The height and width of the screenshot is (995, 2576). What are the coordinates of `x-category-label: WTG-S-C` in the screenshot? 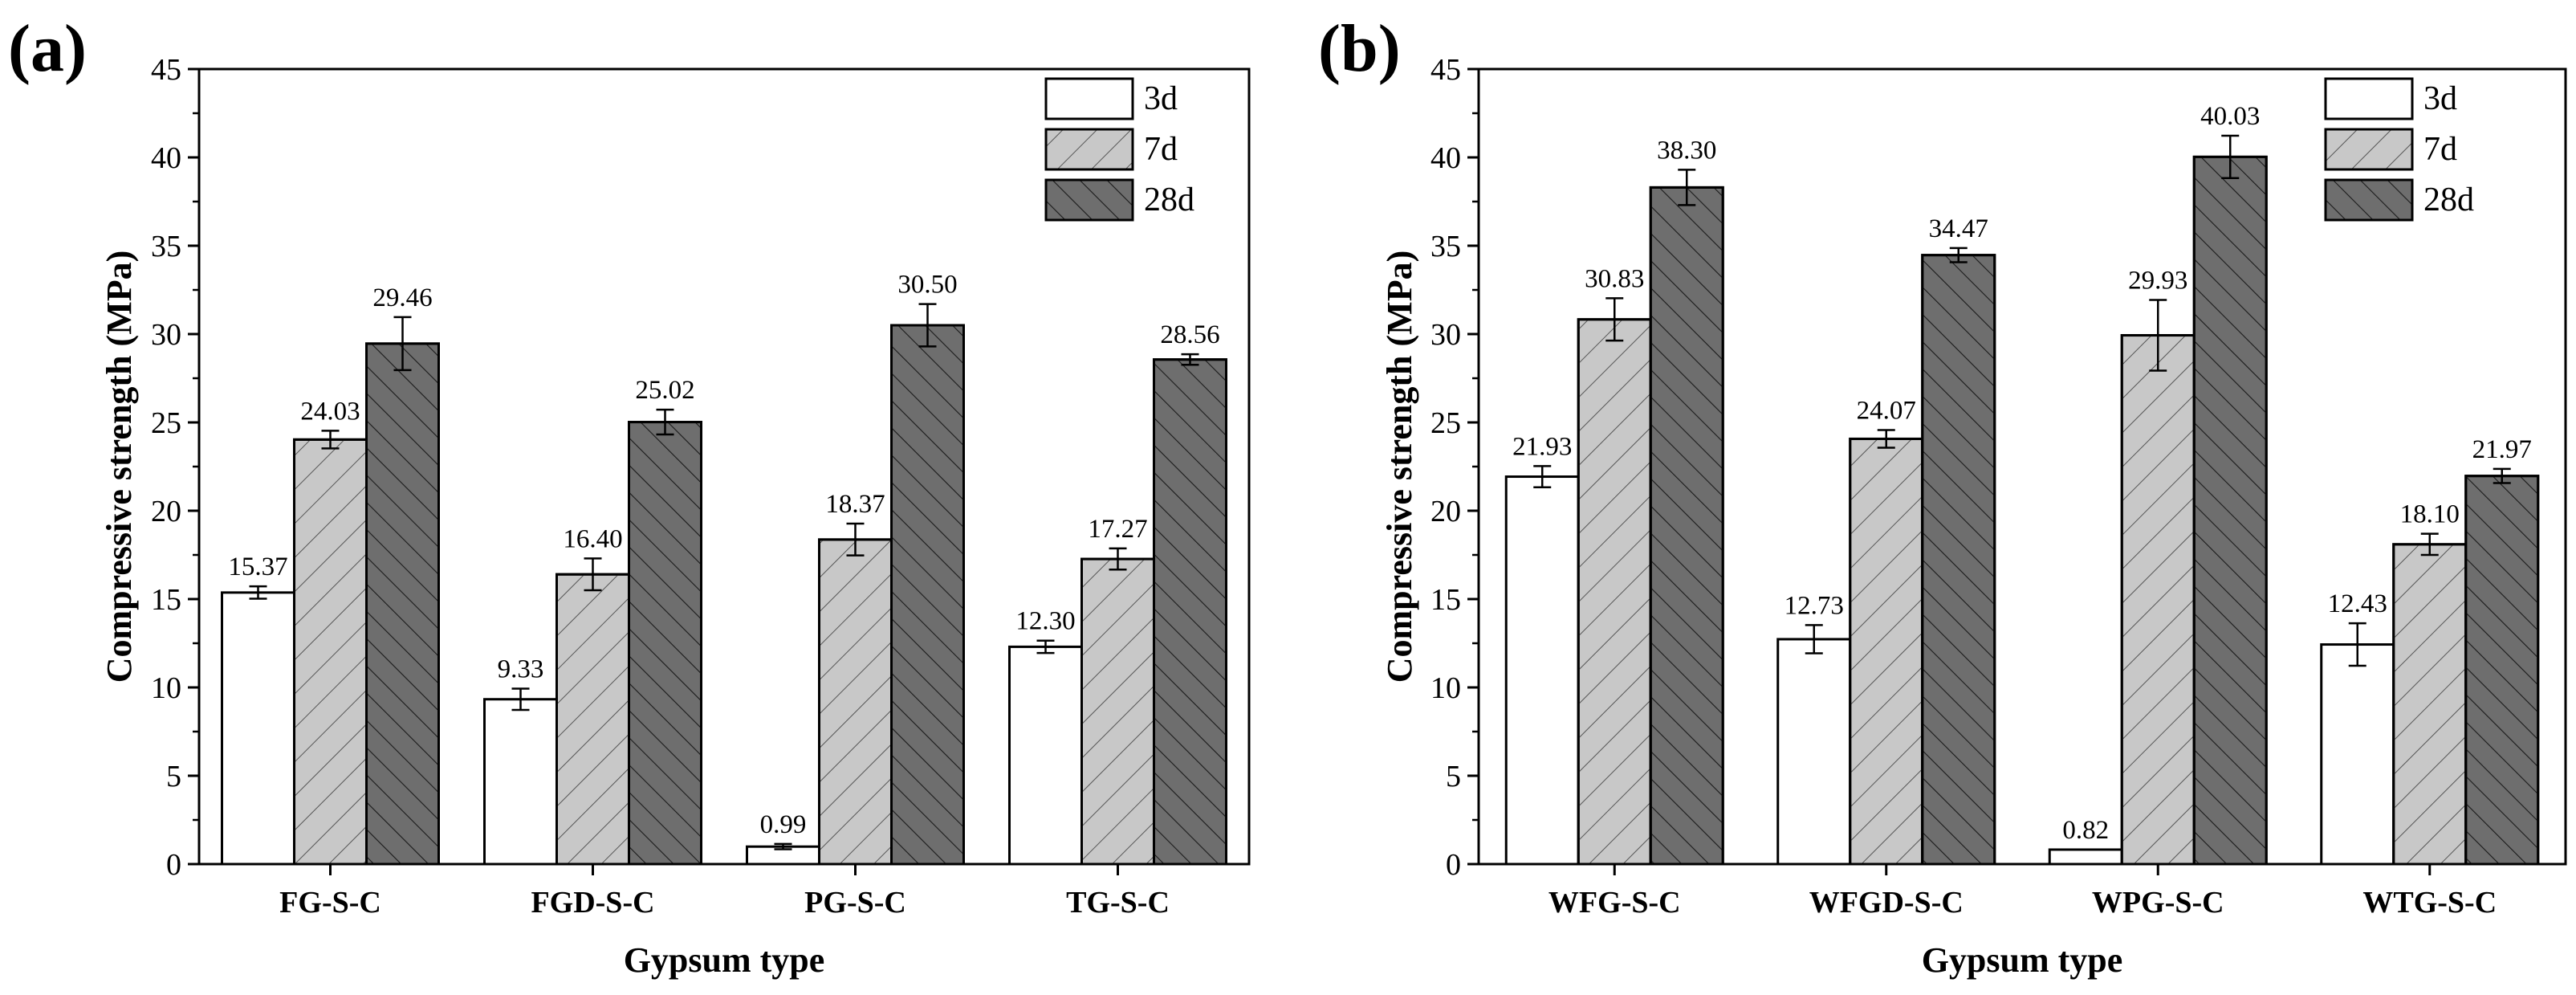 It's located at (2429, 903).